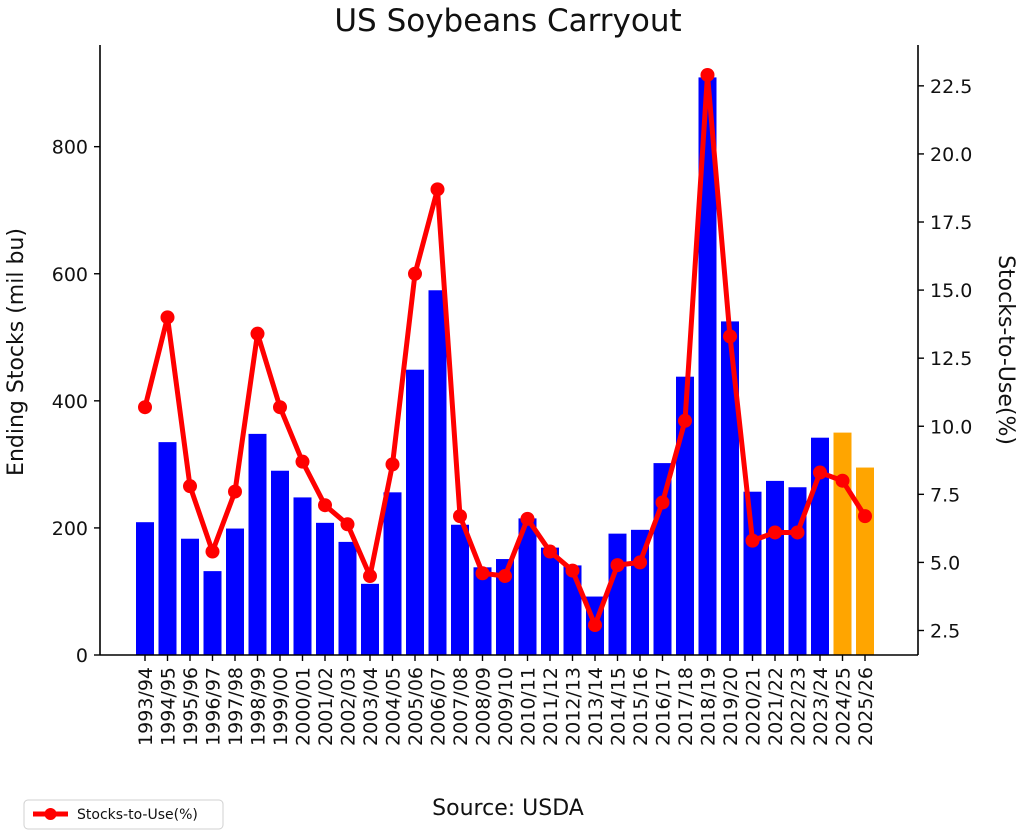 The image size is (1024, 834). I want to click on x-tick-label: 2016/17, so click(664, 706).